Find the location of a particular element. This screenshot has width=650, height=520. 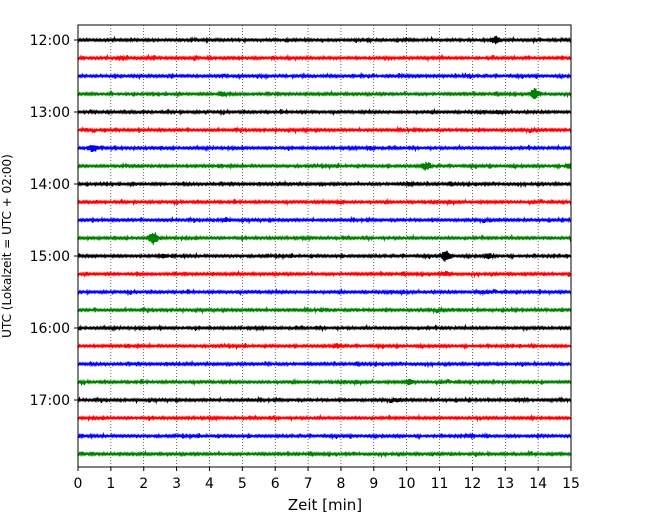

x-tick-label-10: 10 is located at coordinates (407, 484).